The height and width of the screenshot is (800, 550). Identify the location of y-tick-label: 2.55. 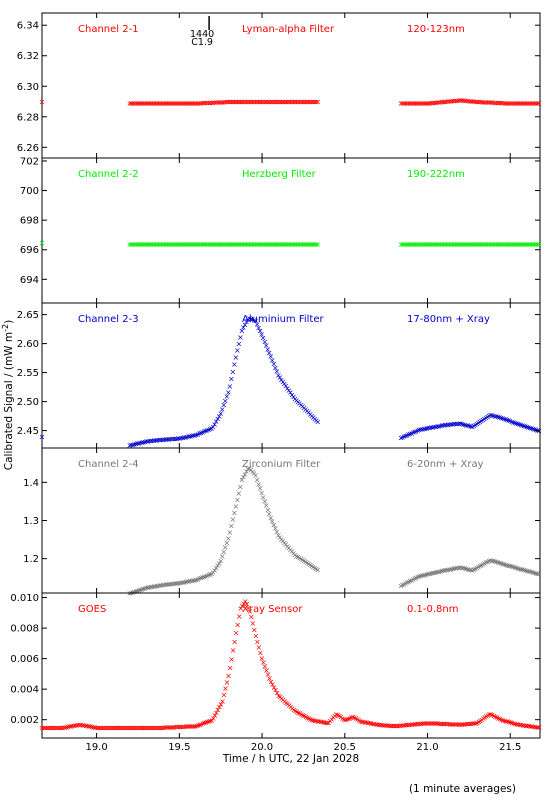
(28, 373).